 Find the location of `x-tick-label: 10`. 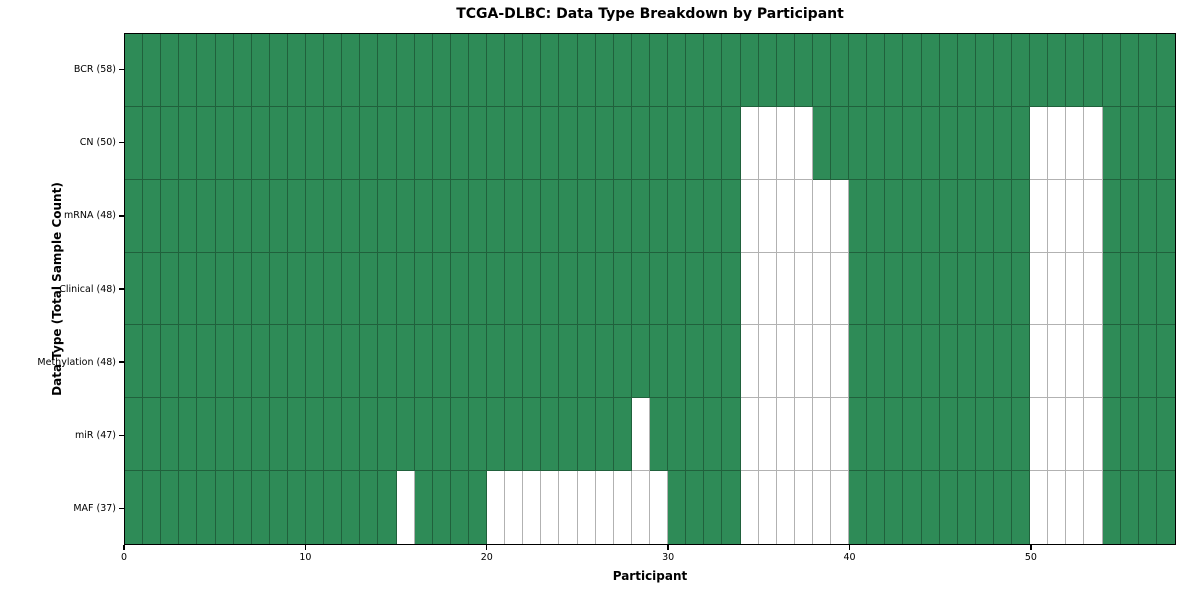

x-tick-label: 10 is located at coordinates (305, 557).